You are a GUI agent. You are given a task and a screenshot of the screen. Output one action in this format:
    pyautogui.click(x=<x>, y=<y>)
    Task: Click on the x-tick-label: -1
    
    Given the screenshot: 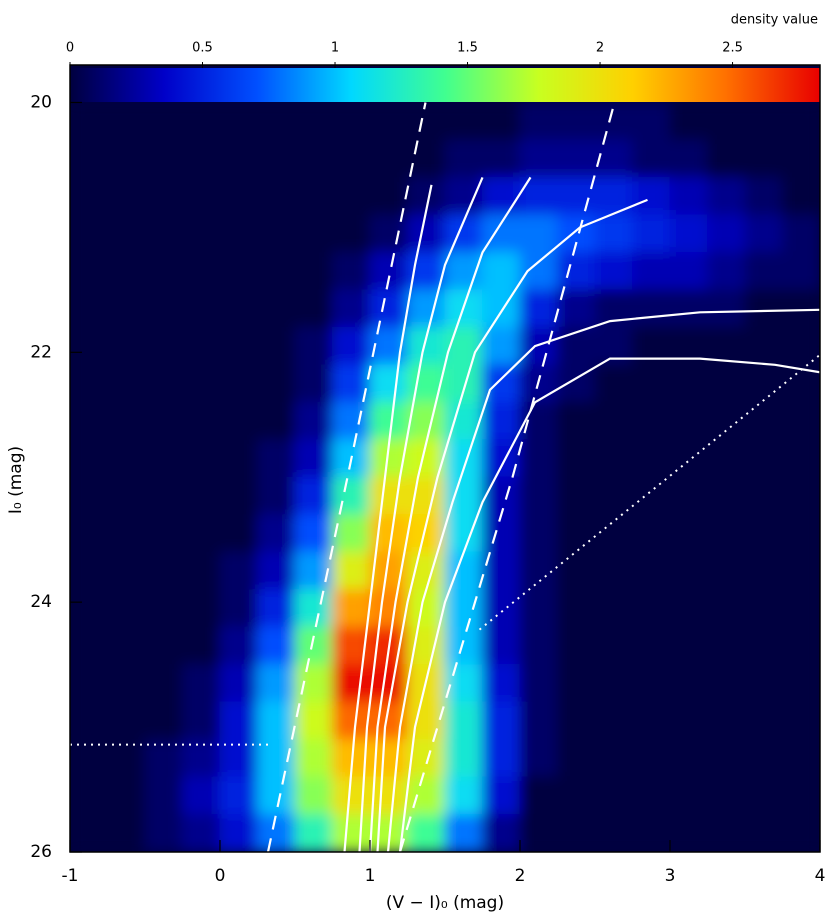 What is the action you would take?
    pyautogui.click(x=70, y=876)
    